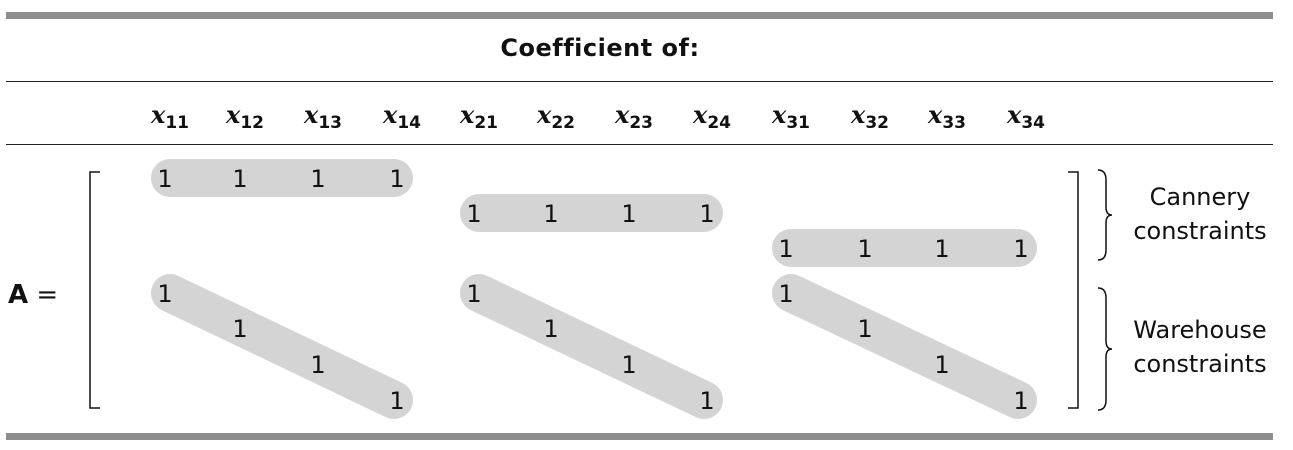 Image resolution: width=1293 pixels, height=450 pixels. Describe the element at coordinates (798, 123) in the screenshot. I see `variable-subscript: 31` at that location.